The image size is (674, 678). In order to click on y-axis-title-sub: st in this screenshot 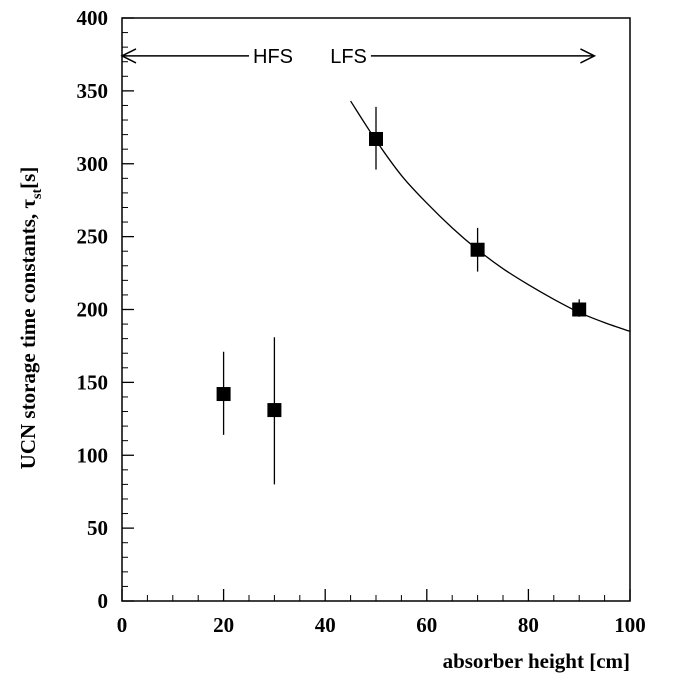, I will do `click(37, 194)`.